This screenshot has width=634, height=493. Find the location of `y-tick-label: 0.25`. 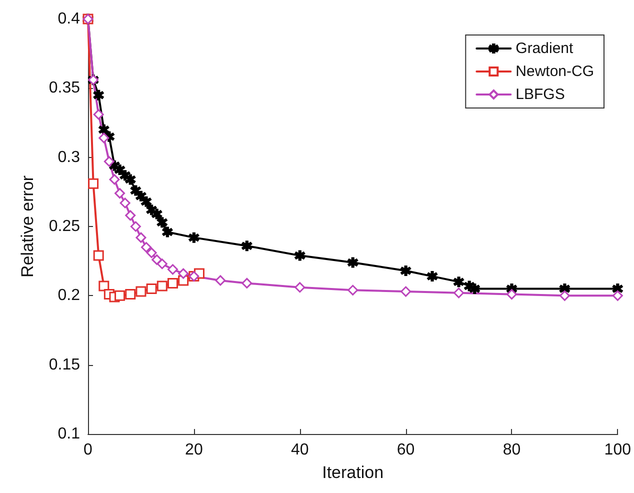

y-tick-label: 0.25 is located at coordinates (64, 226).